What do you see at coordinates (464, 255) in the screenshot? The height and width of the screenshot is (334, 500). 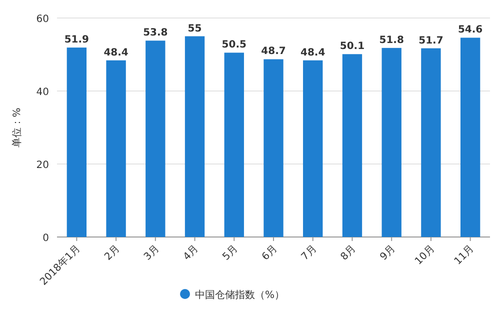 I see `x-tick-label: 11月` at bounding box center [464, 255].